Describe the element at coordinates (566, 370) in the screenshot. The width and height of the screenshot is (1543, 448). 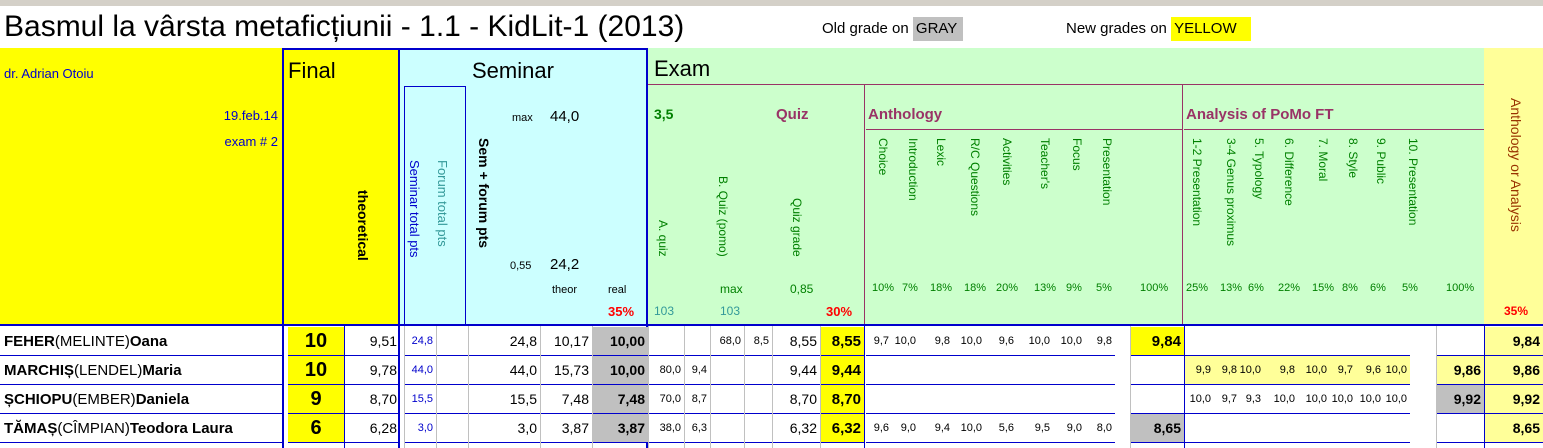
I see `seminar-theor-cell: 15,73` at that location.